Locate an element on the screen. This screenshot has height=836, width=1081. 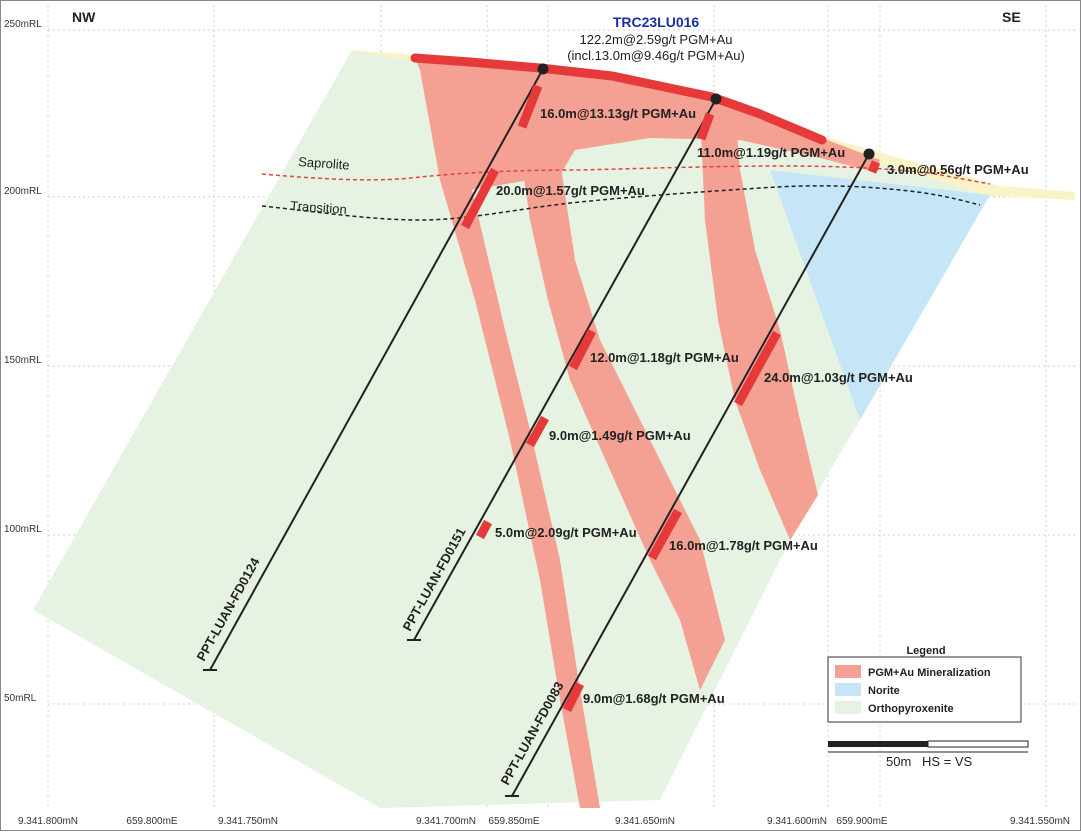
rl-label: 200mRL is located at coordinates (23, 191).